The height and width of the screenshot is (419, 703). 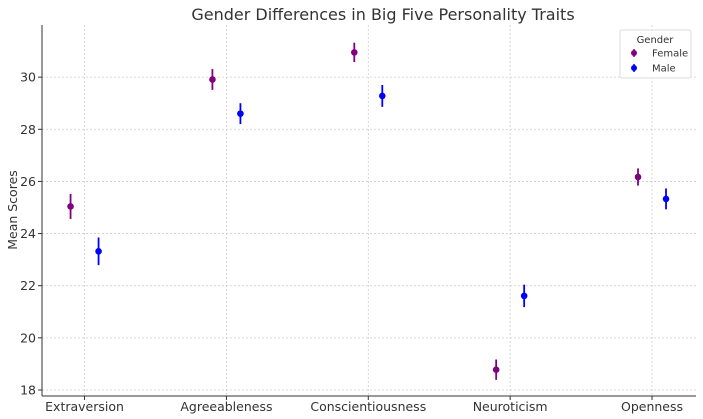 I want to click on legend: Gender Female Male, so click(x=655, y=54).